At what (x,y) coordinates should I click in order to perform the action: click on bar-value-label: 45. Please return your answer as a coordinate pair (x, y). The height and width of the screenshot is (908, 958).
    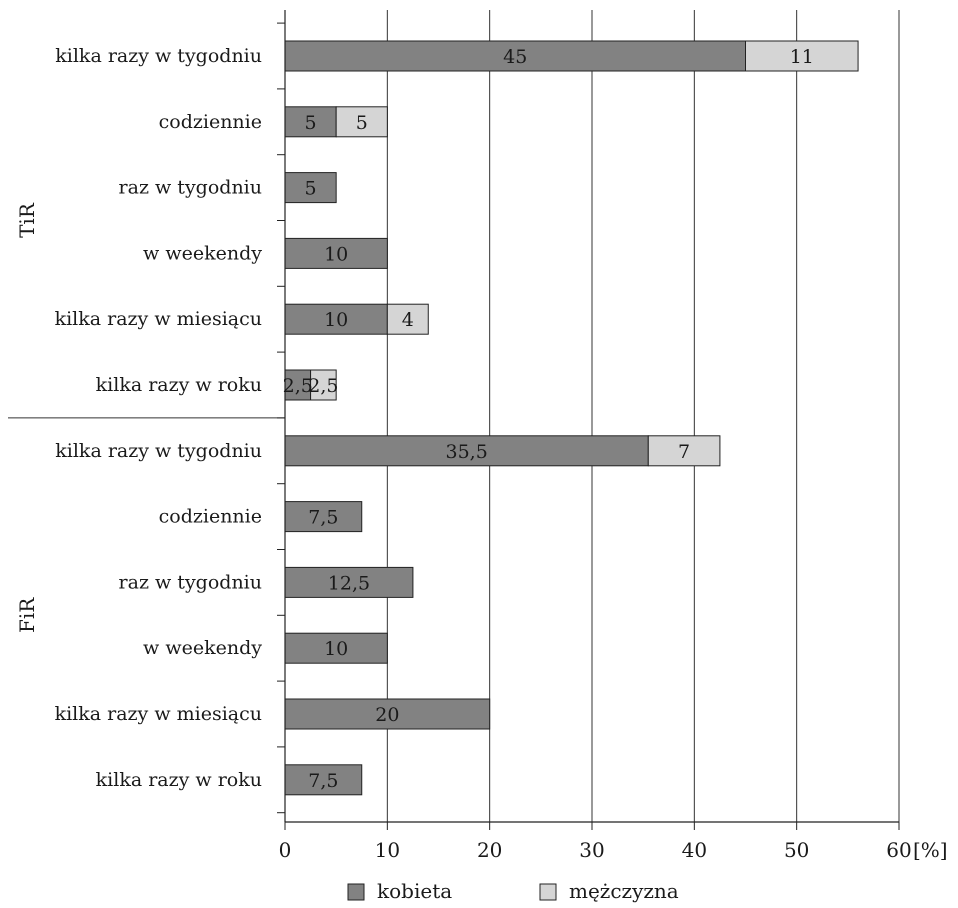
    Looking at the image, I should click on (515, 57).